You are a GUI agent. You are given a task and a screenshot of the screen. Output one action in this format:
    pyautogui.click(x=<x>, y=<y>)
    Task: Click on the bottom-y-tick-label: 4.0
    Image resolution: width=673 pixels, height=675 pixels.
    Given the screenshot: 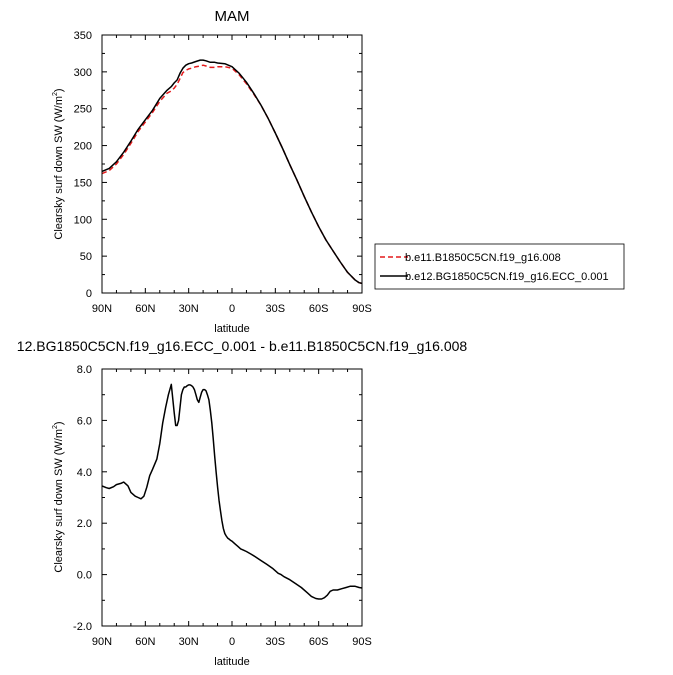 What is the action you would take?
    pyautogui.click(x=84, y=473)
    